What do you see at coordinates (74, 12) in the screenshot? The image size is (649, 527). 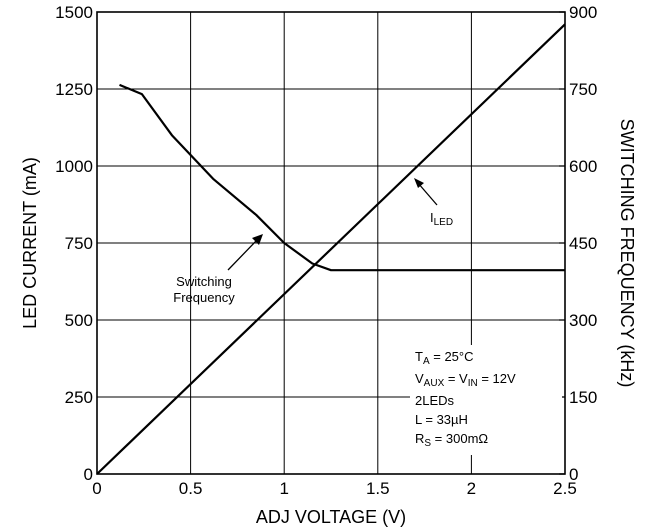 I see `left-tick-label: 1500` at bounding box center [74, 12].